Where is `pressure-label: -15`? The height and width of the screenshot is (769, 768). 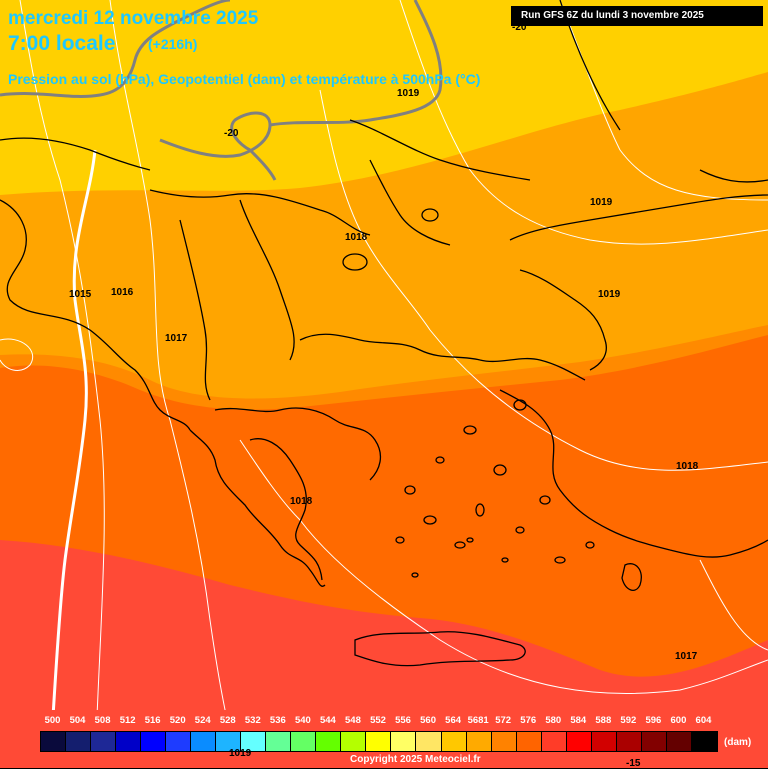
pressure-label: -15 is located at coordinates (633, 763).